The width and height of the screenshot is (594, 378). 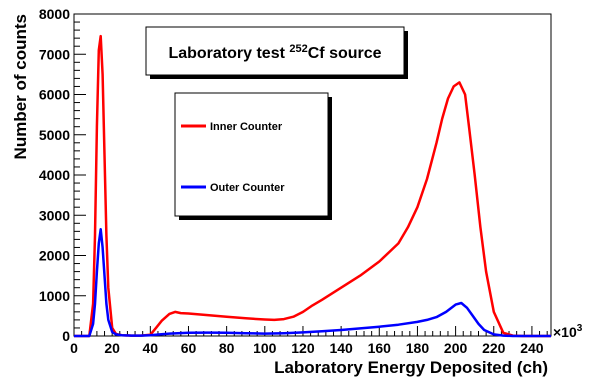 What do you see at coordinates (580, 328) in the screenshot?
I see `x-multiplier-exponent: 3` at bounding box center [580, 328].